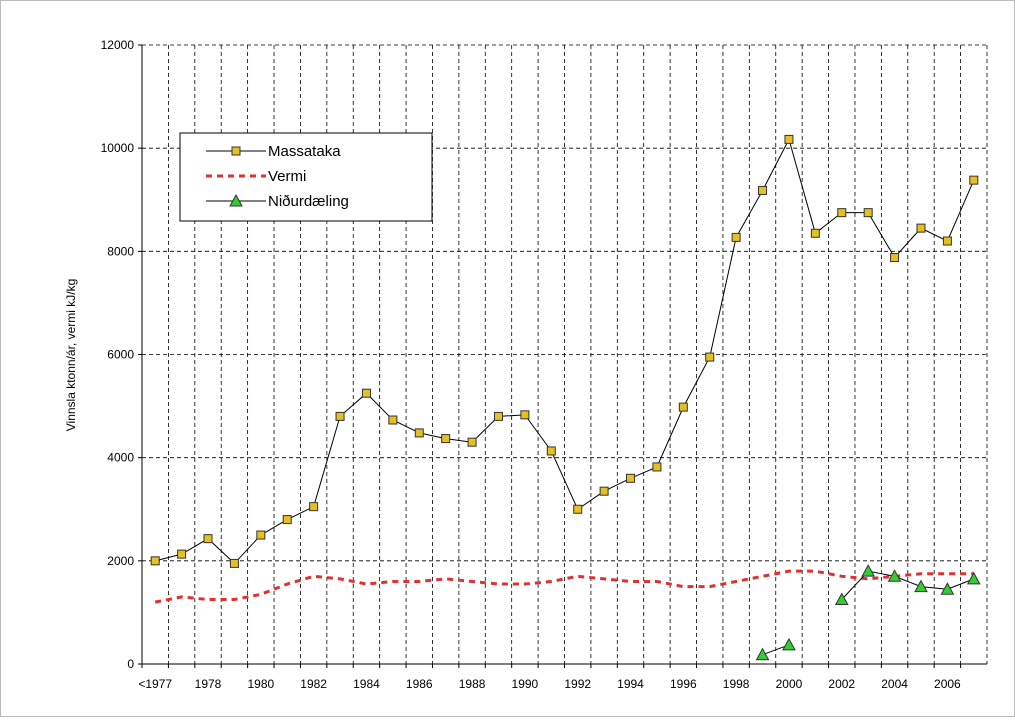  What do you see at coordinates (120, 251) in the screenshot?
I see `y-tick-label: 8000` at bounding box center [120, 251].